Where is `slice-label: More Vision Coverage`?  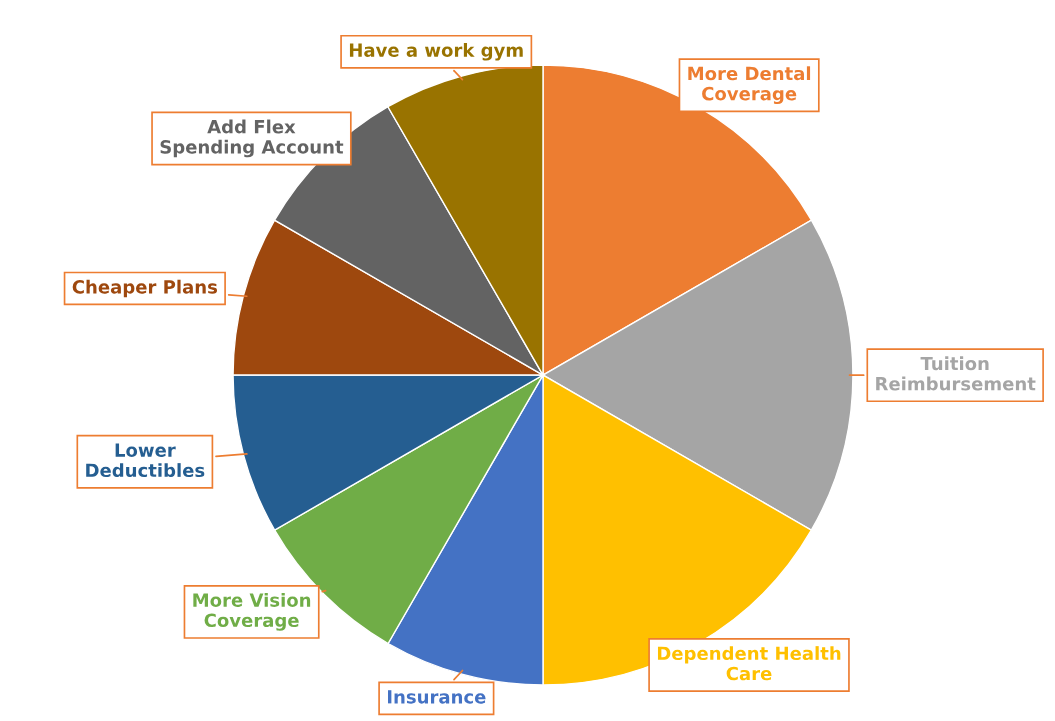
slice-label: More Vision Coverage is located at coordinates (252, 611).